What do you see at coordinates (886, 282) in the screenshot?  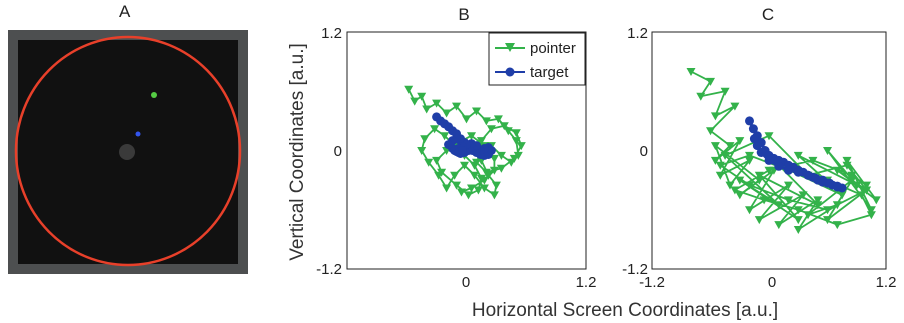 I see `panel-c-xtick-right: 1.2` at bounding box center [886, 282].